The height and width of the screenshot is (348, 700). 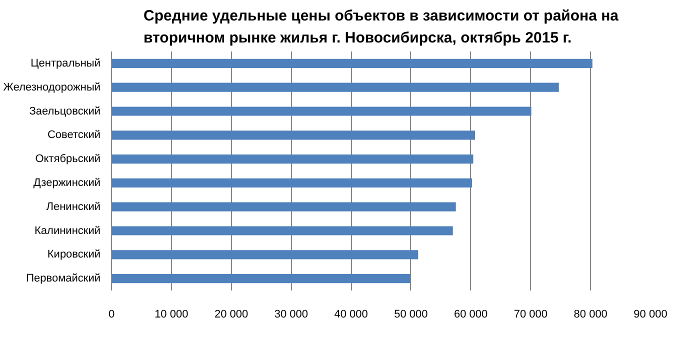 I want to click on x-tick-label: 30 000, so click(x=291, y=314).